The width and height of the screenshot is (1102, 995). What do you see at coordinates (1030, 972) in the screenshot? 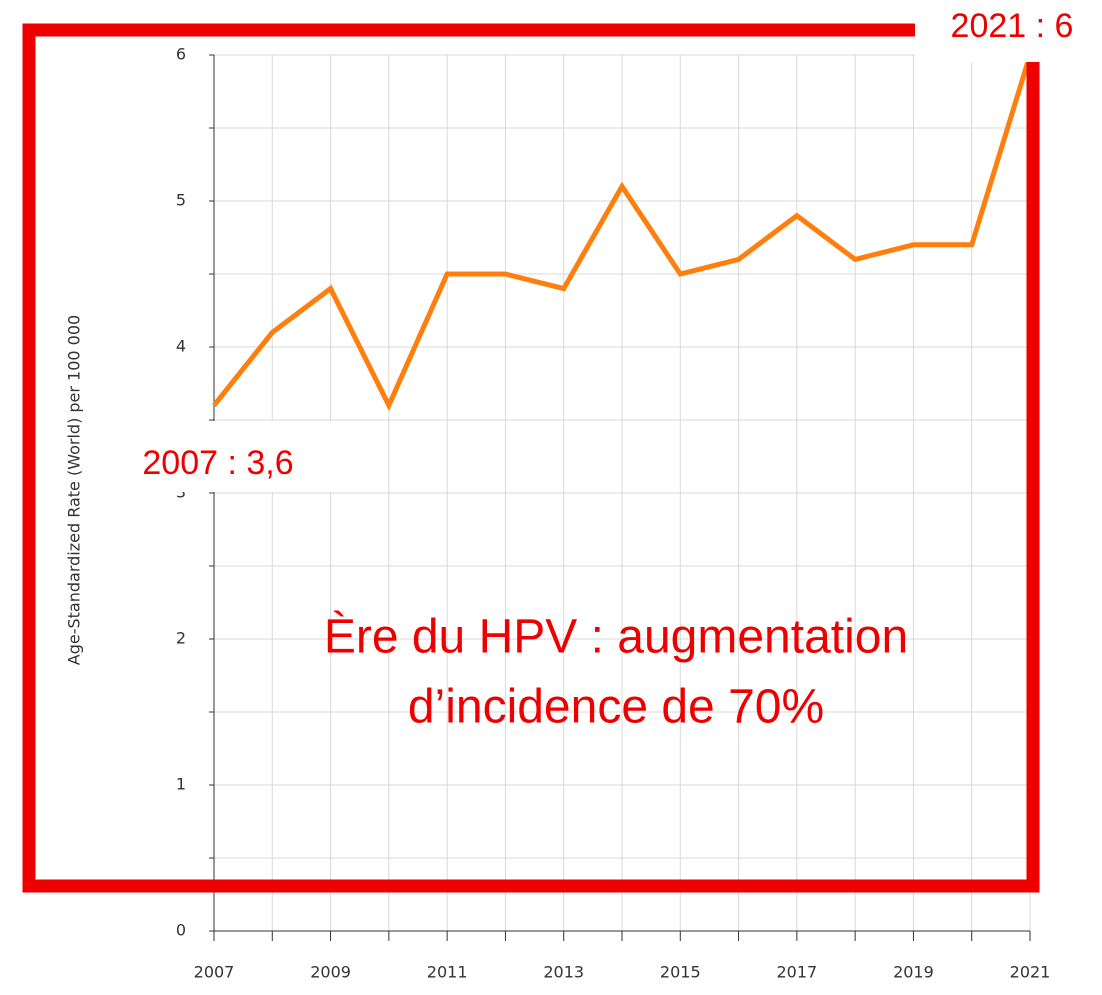
I see `x-tick-label: 2021` at bounding box center [1030, 972].